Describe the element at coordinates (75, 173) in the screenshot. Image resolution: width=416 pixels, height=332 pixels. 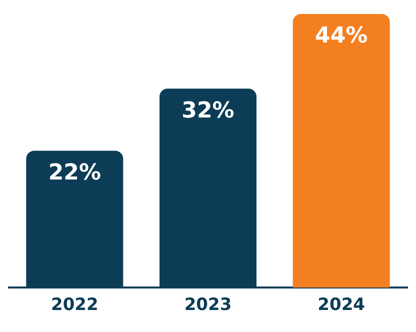
I see `data-label: 22%` at that location.